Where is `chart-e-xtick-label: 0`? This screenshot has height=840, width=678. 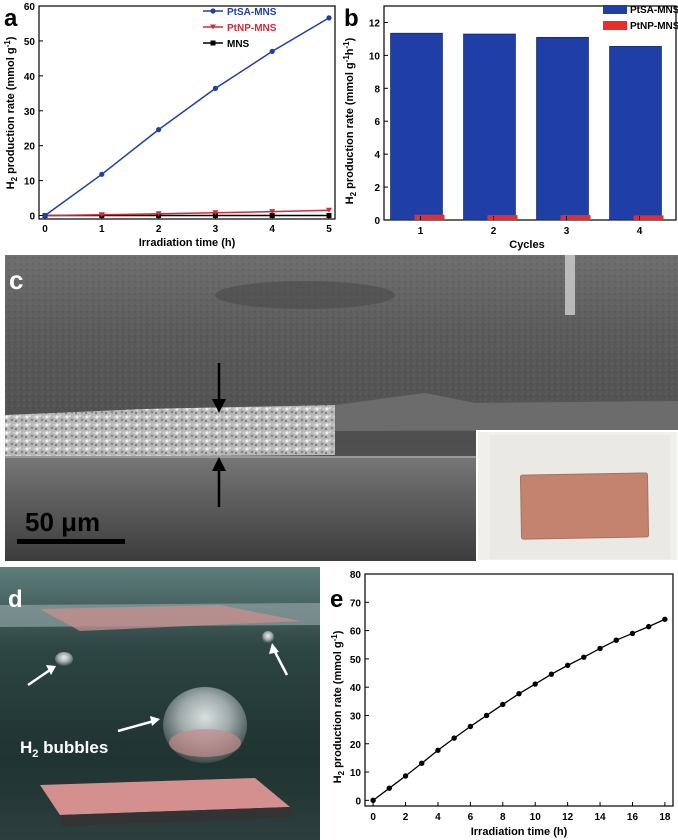 chart-e-xtick-label: 0 is located at coordinates (373, 817).